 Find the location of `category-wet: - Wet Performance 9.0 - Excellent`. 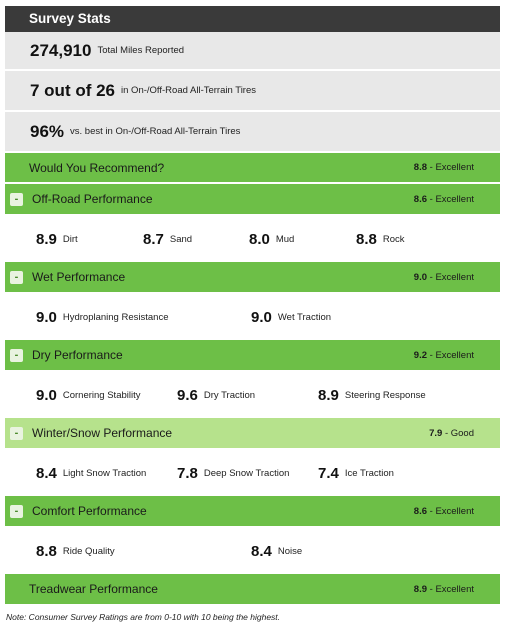

category-wet: - Wet Performance 9.0 - Excellent is located at coordinates (252, 278).